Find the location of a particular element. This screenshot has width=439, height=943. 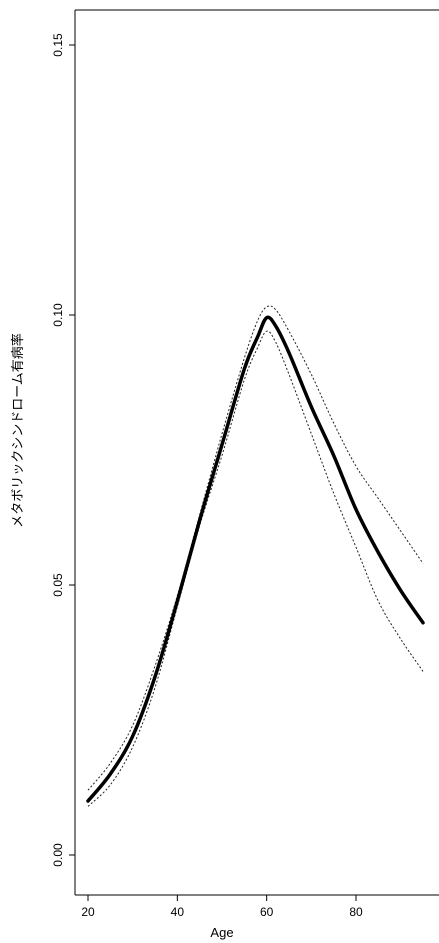

y-ticks: 0.00 0.05 0.10 0.15 is located at coordinates (63, 450).